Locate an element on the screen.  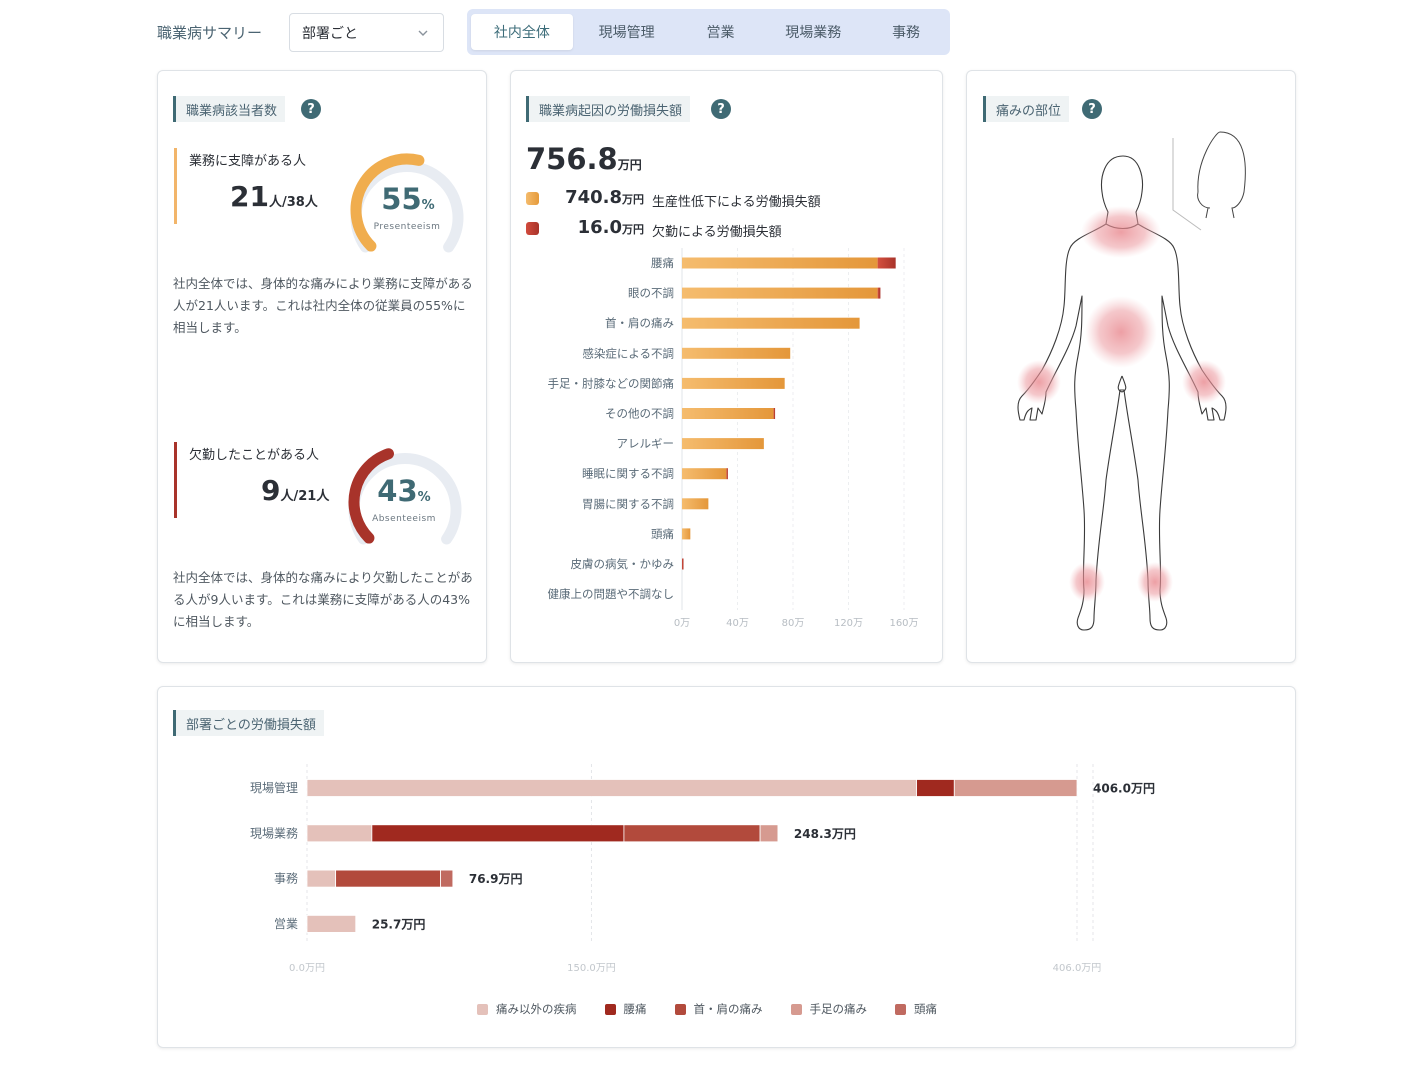
loss-title: 職業病起因の労働損失額 is located at coordinates (608, 109).